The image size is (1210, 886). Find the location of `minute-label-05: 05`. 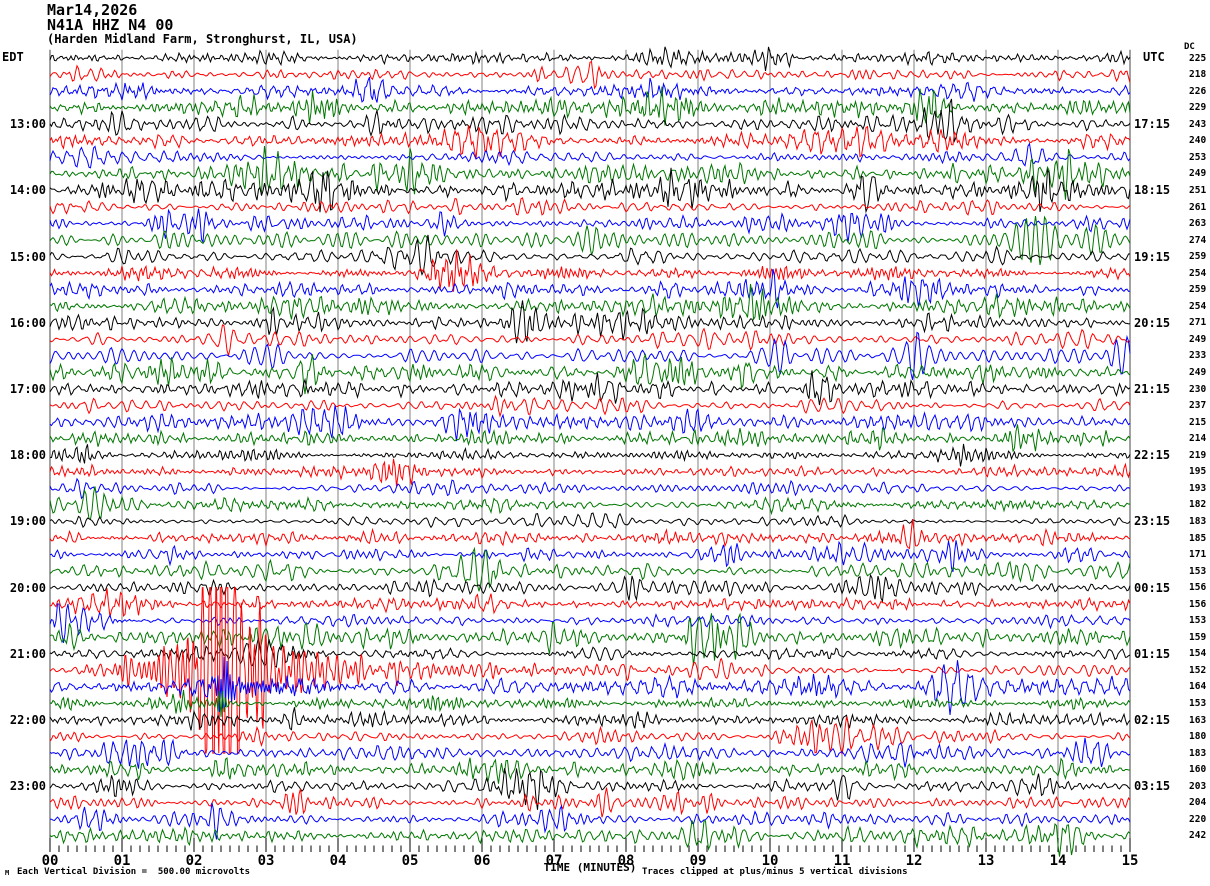

minute-label-05: 05 is located at coordinates (410, 861).